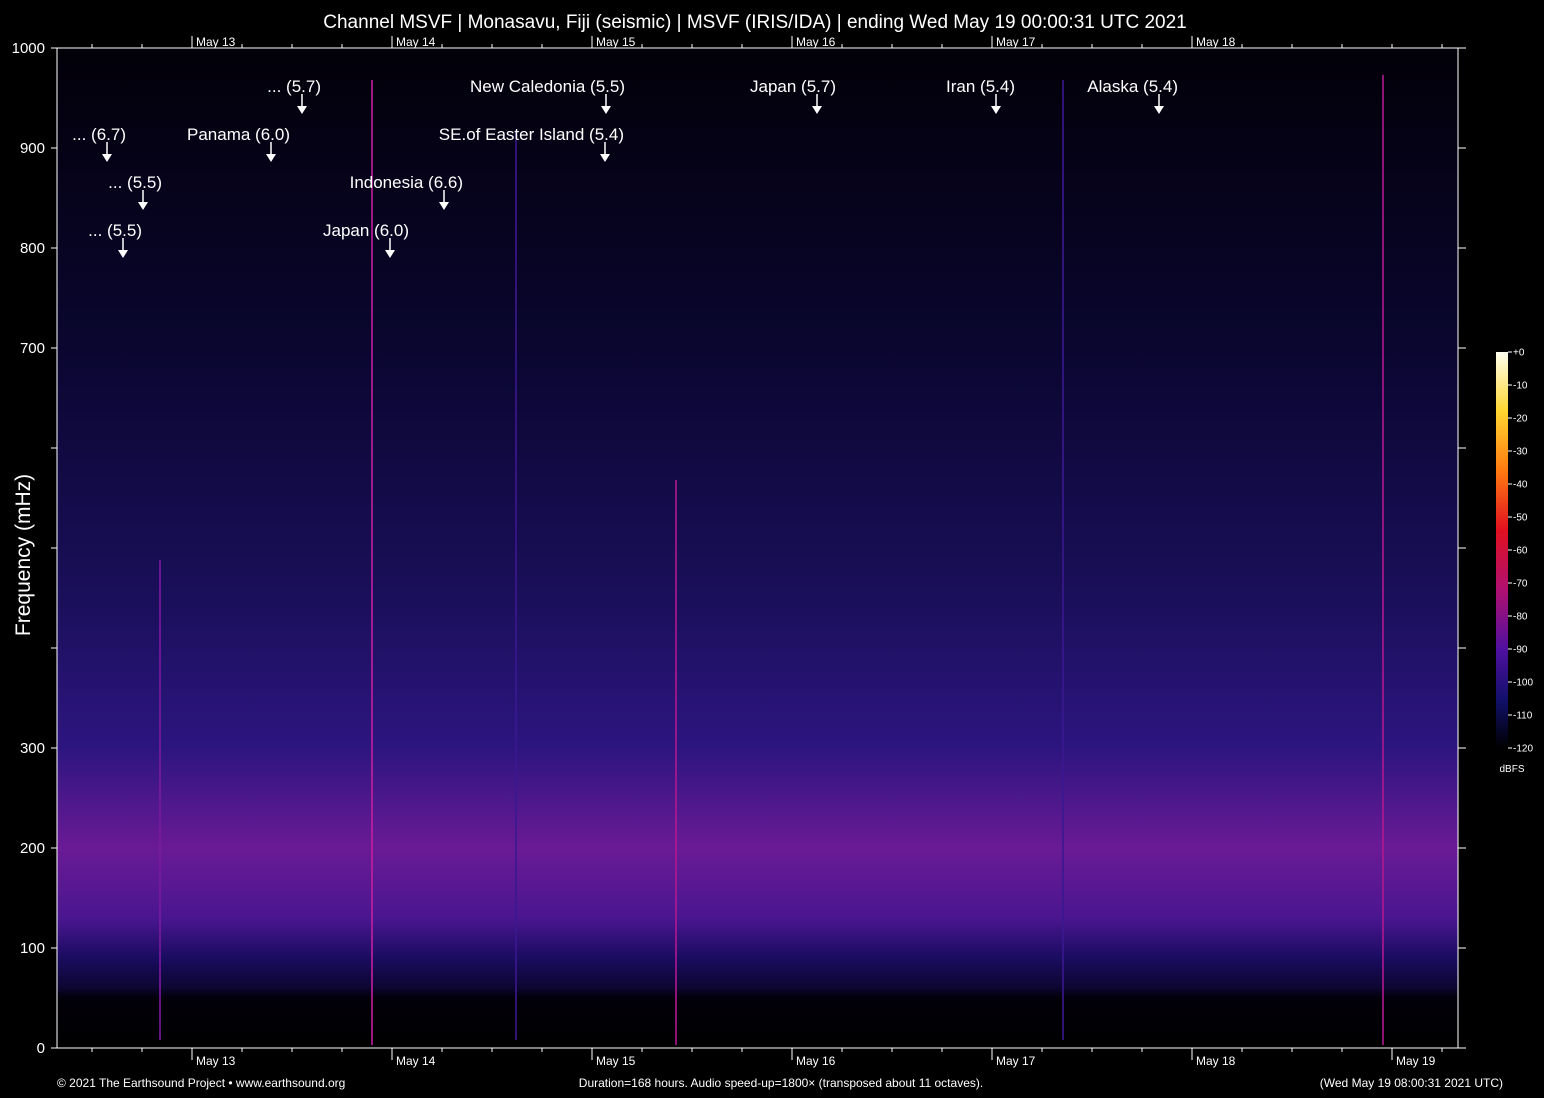 The height and width of the screenshot is (1098, 1544). What do you see at coordinates (1520, 386) in the screenshot?
I see `colorbar-tick-label: -10` at bounding box center [1520, 386].